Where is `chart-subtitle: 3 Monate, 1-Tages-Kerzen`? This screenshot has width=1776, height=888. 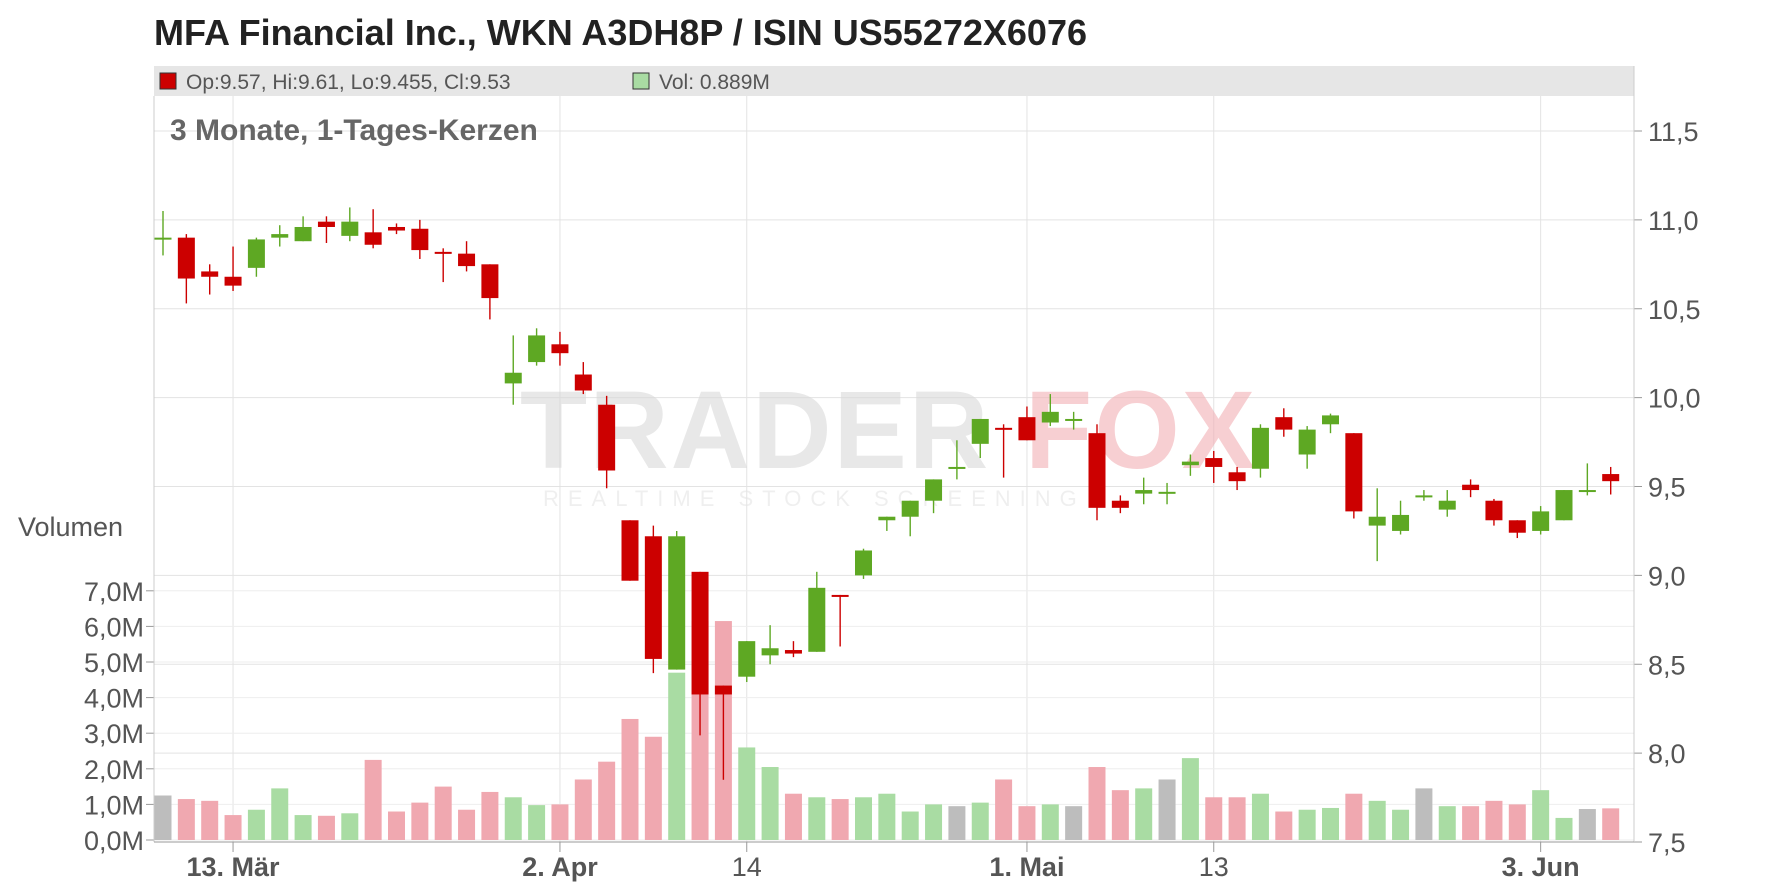 chart-subtitle: 3 Monate, 1-Tages-Kerzen is located at coordinates (354, 130).